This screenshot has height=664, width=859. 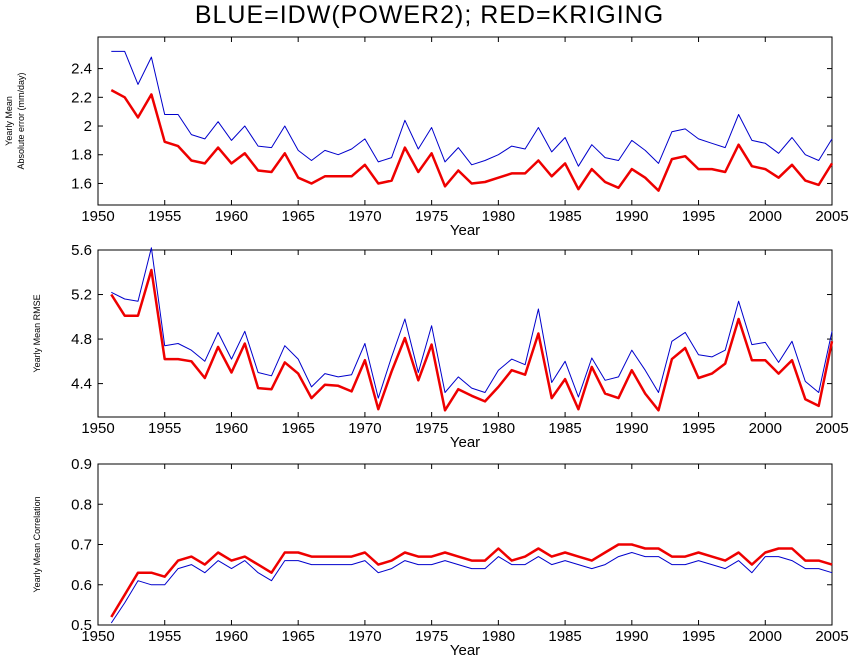 What do you see at coordinates (97, 428) in the screenshot?
I see `rmse-xtick-label: 1950` at bounding box center [97, 428].